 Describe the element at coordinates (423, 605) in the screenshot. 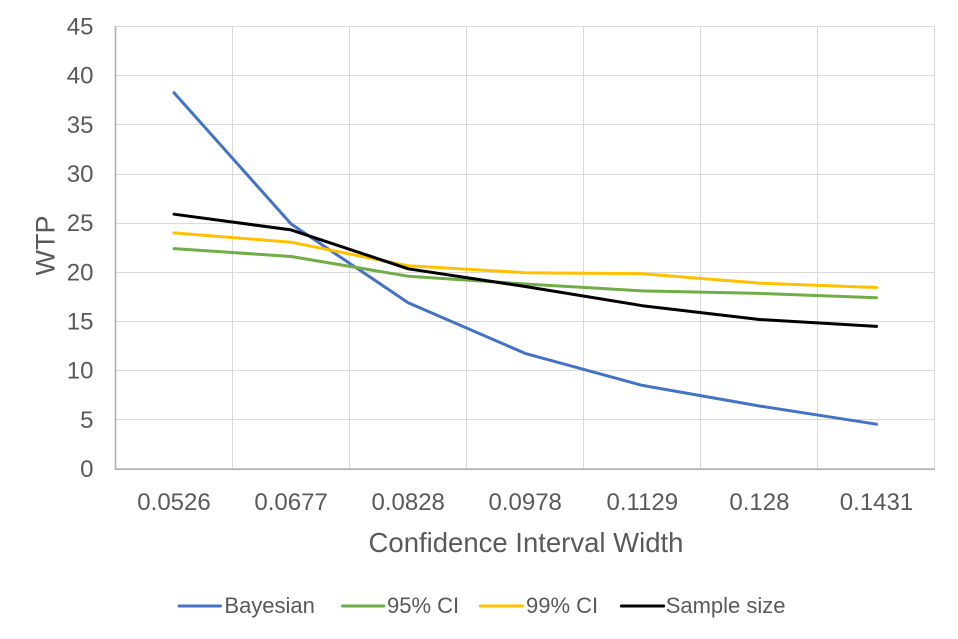

I see `svg-text: 95% CI` at that location.